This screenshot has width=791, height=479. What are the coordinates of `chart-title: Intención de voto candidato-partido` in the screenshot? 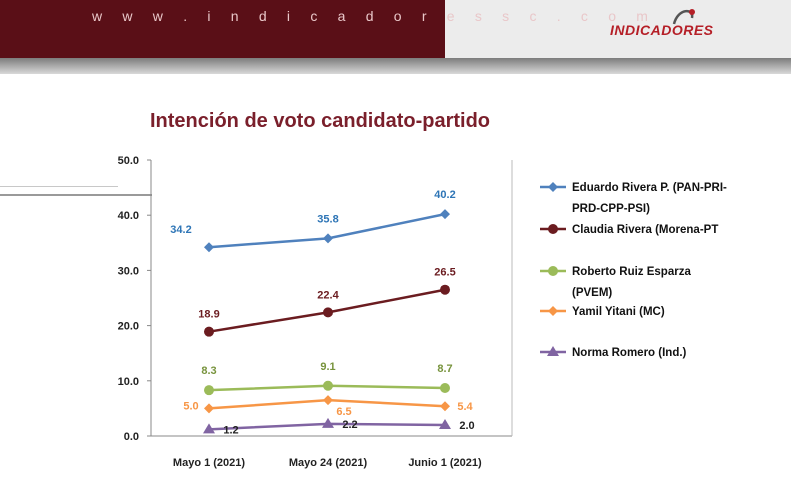 It's located at (320, 121).